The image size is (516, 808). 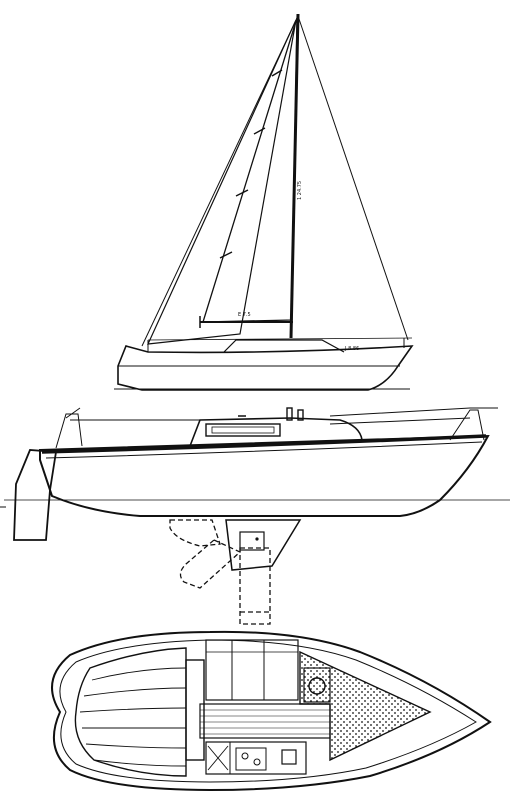 I want to click on cabin-window, so click(x=243, y=430).